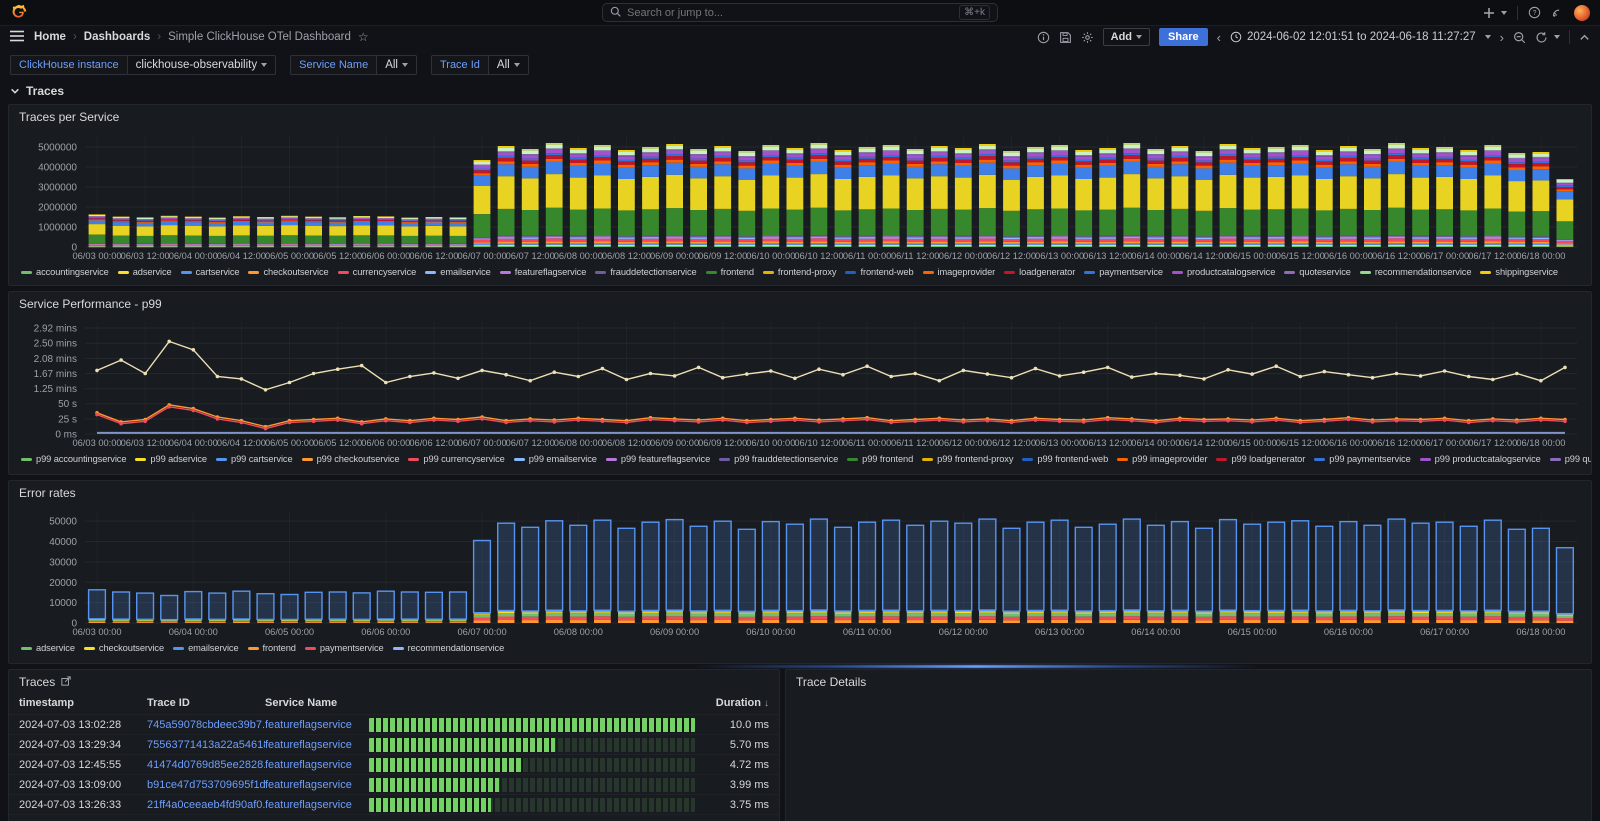 The height and width of the screenshot is (821, 1600). What do you see at coordinates (1087, 37) in the screenshot?
I see `dashboard-settings-icon` at bounding box center [1087, 37].